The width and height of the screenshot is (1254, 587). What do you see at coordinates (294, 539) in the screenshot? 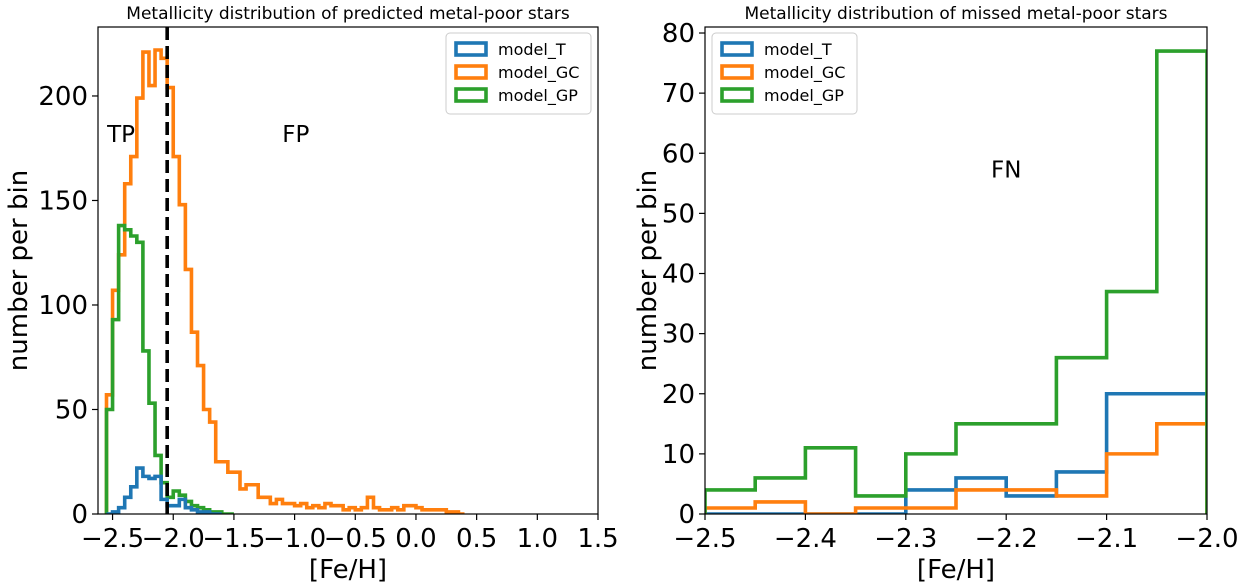
I see `x-tick-label: −1.0` at bounding box center [294, 539].